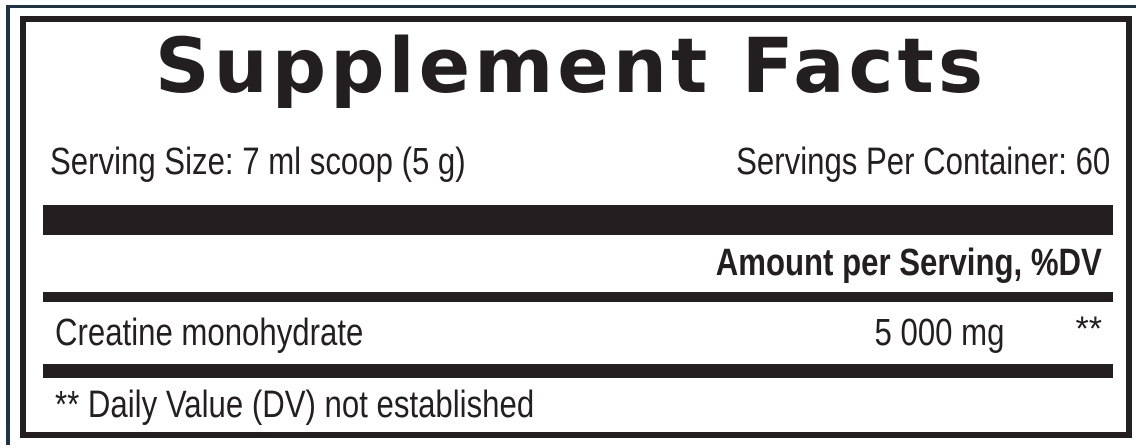  Describe the element at coordinates (1088, 329) in the screenshot. I see `ingredient-dv: **` at that location.